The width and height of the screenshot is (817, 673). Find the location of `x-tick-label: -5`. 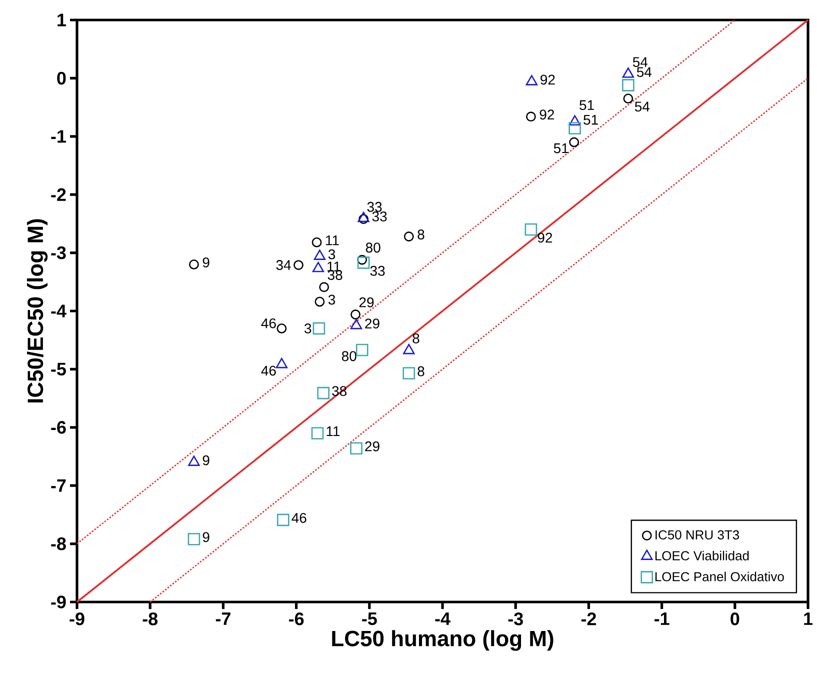

x-tick-label: -5 is located at coordinates (369, 619).